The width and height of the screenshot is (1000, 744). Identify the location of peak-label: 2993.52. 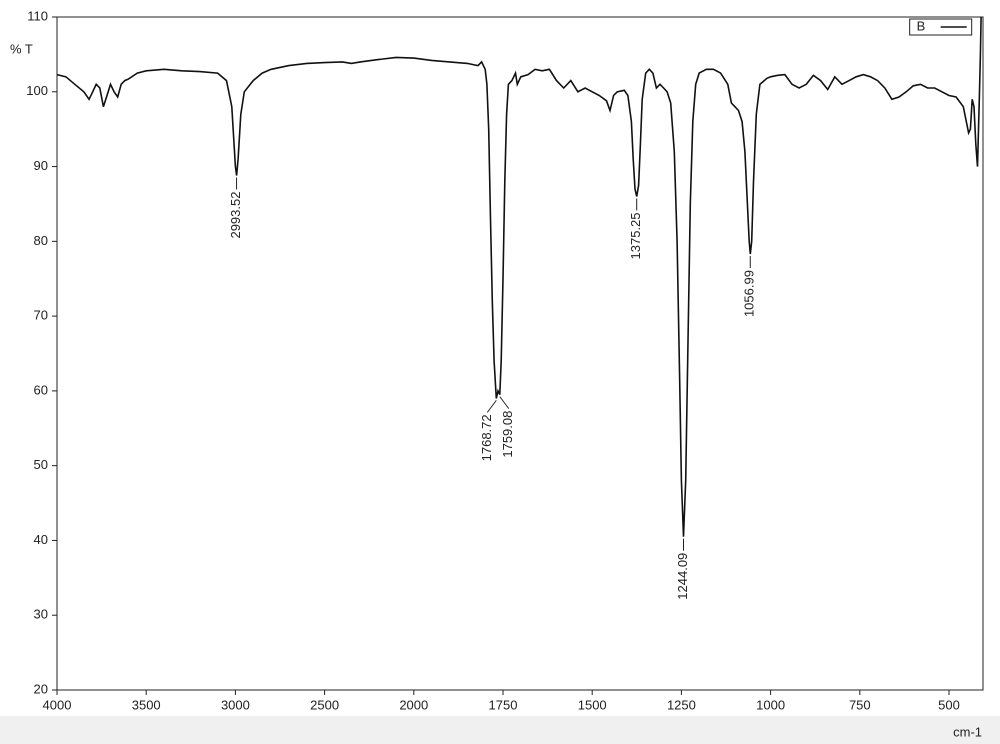
(235, 215).